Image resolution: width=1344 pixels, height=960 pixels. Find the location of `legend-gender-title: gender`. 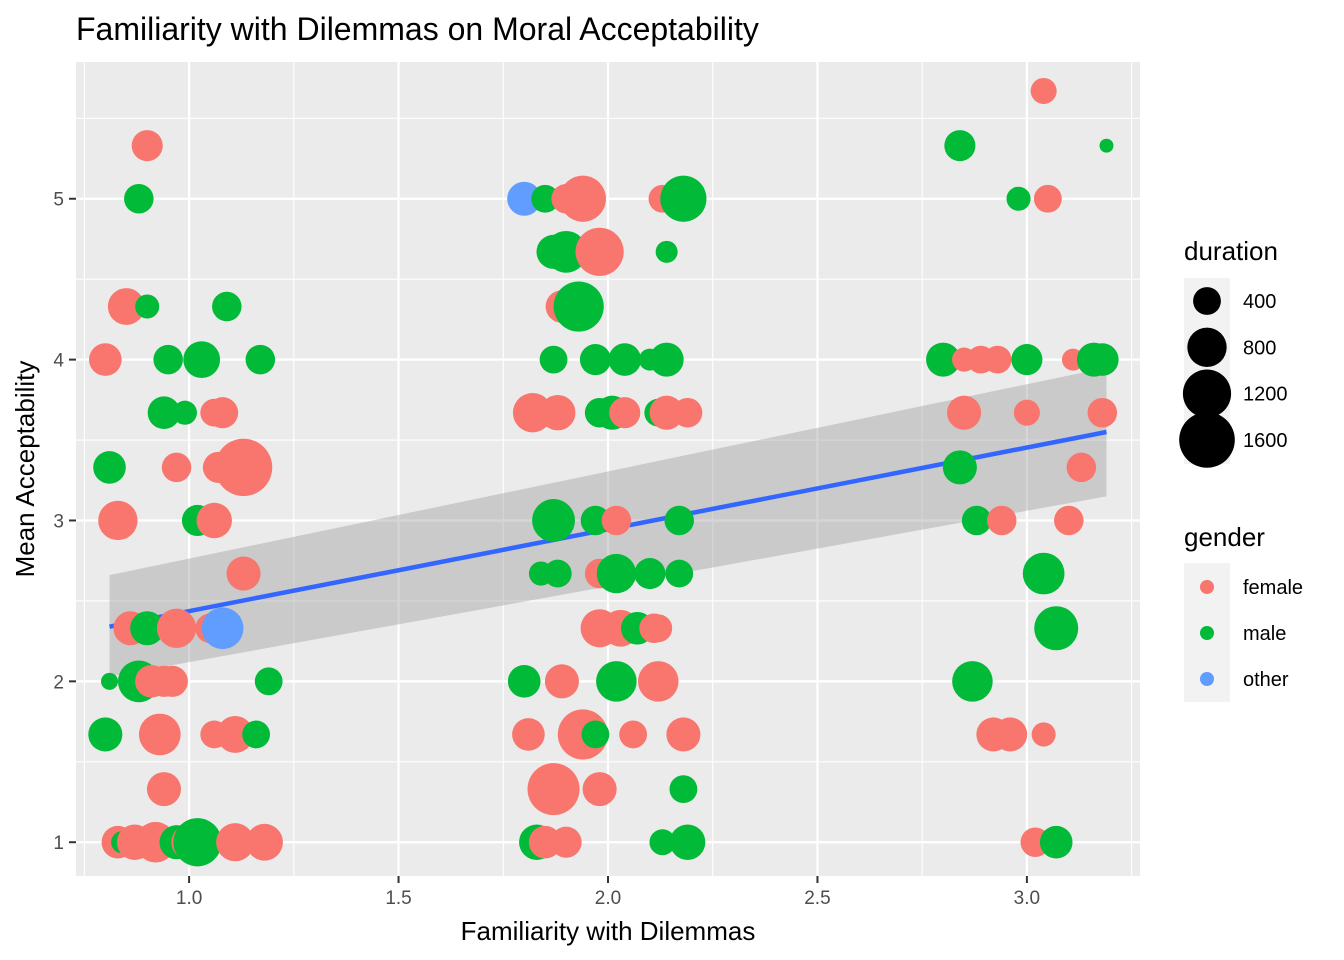

legend-gender-title: gender is located at coordinates (1224, 537).